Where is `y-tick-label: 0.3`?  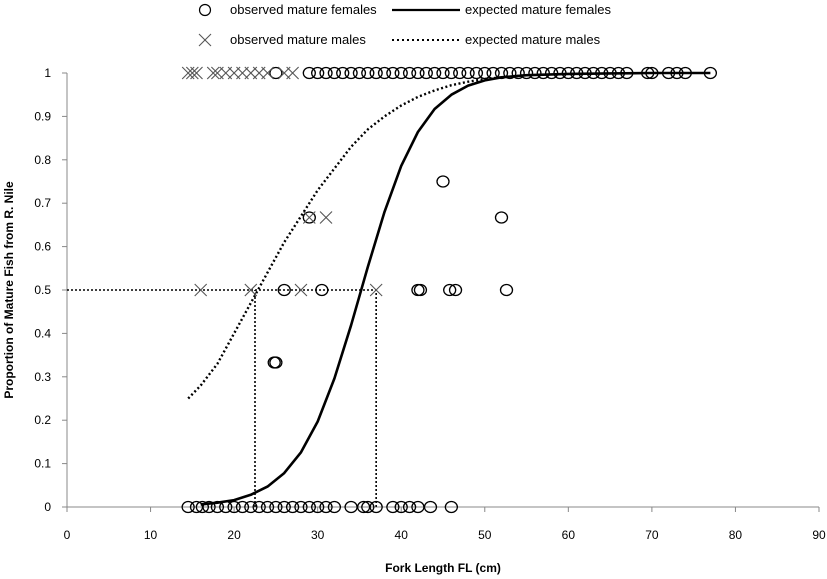 y-tick-label: 0.3 is located at coordinates (42, 377).